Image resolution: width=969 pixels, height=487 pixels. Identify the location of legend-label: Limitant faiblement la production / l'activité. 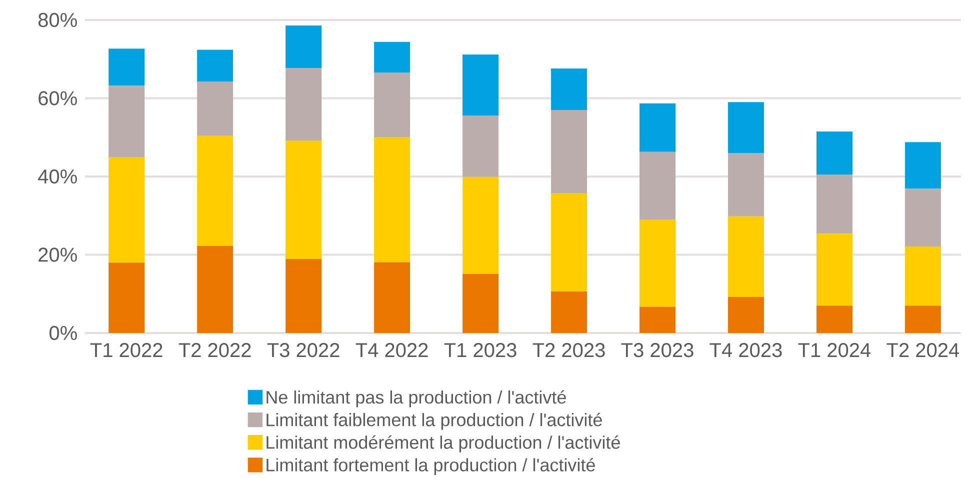
(434, 421).